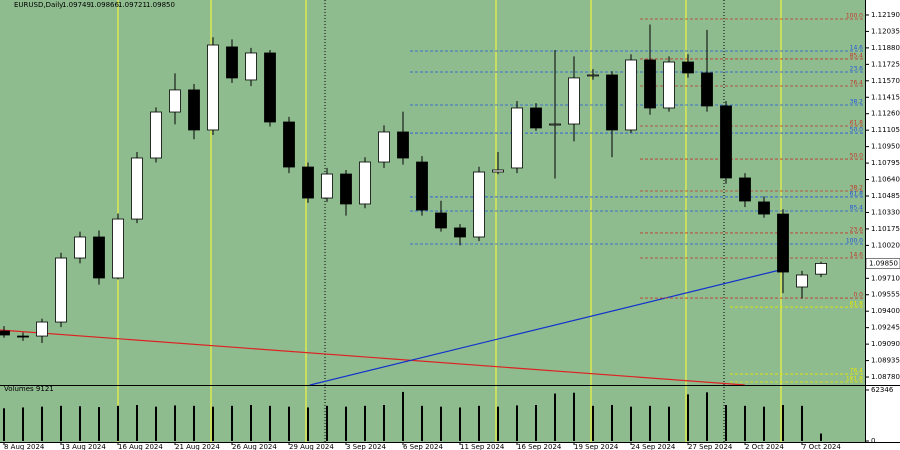 Image resolution: width=900 pixels, height=450 pixels. What do you see at coordinates (311, 446) in the screenshot?
I see `x-tick-label: 29 Aug 2024` at bounding box center [311, 446].